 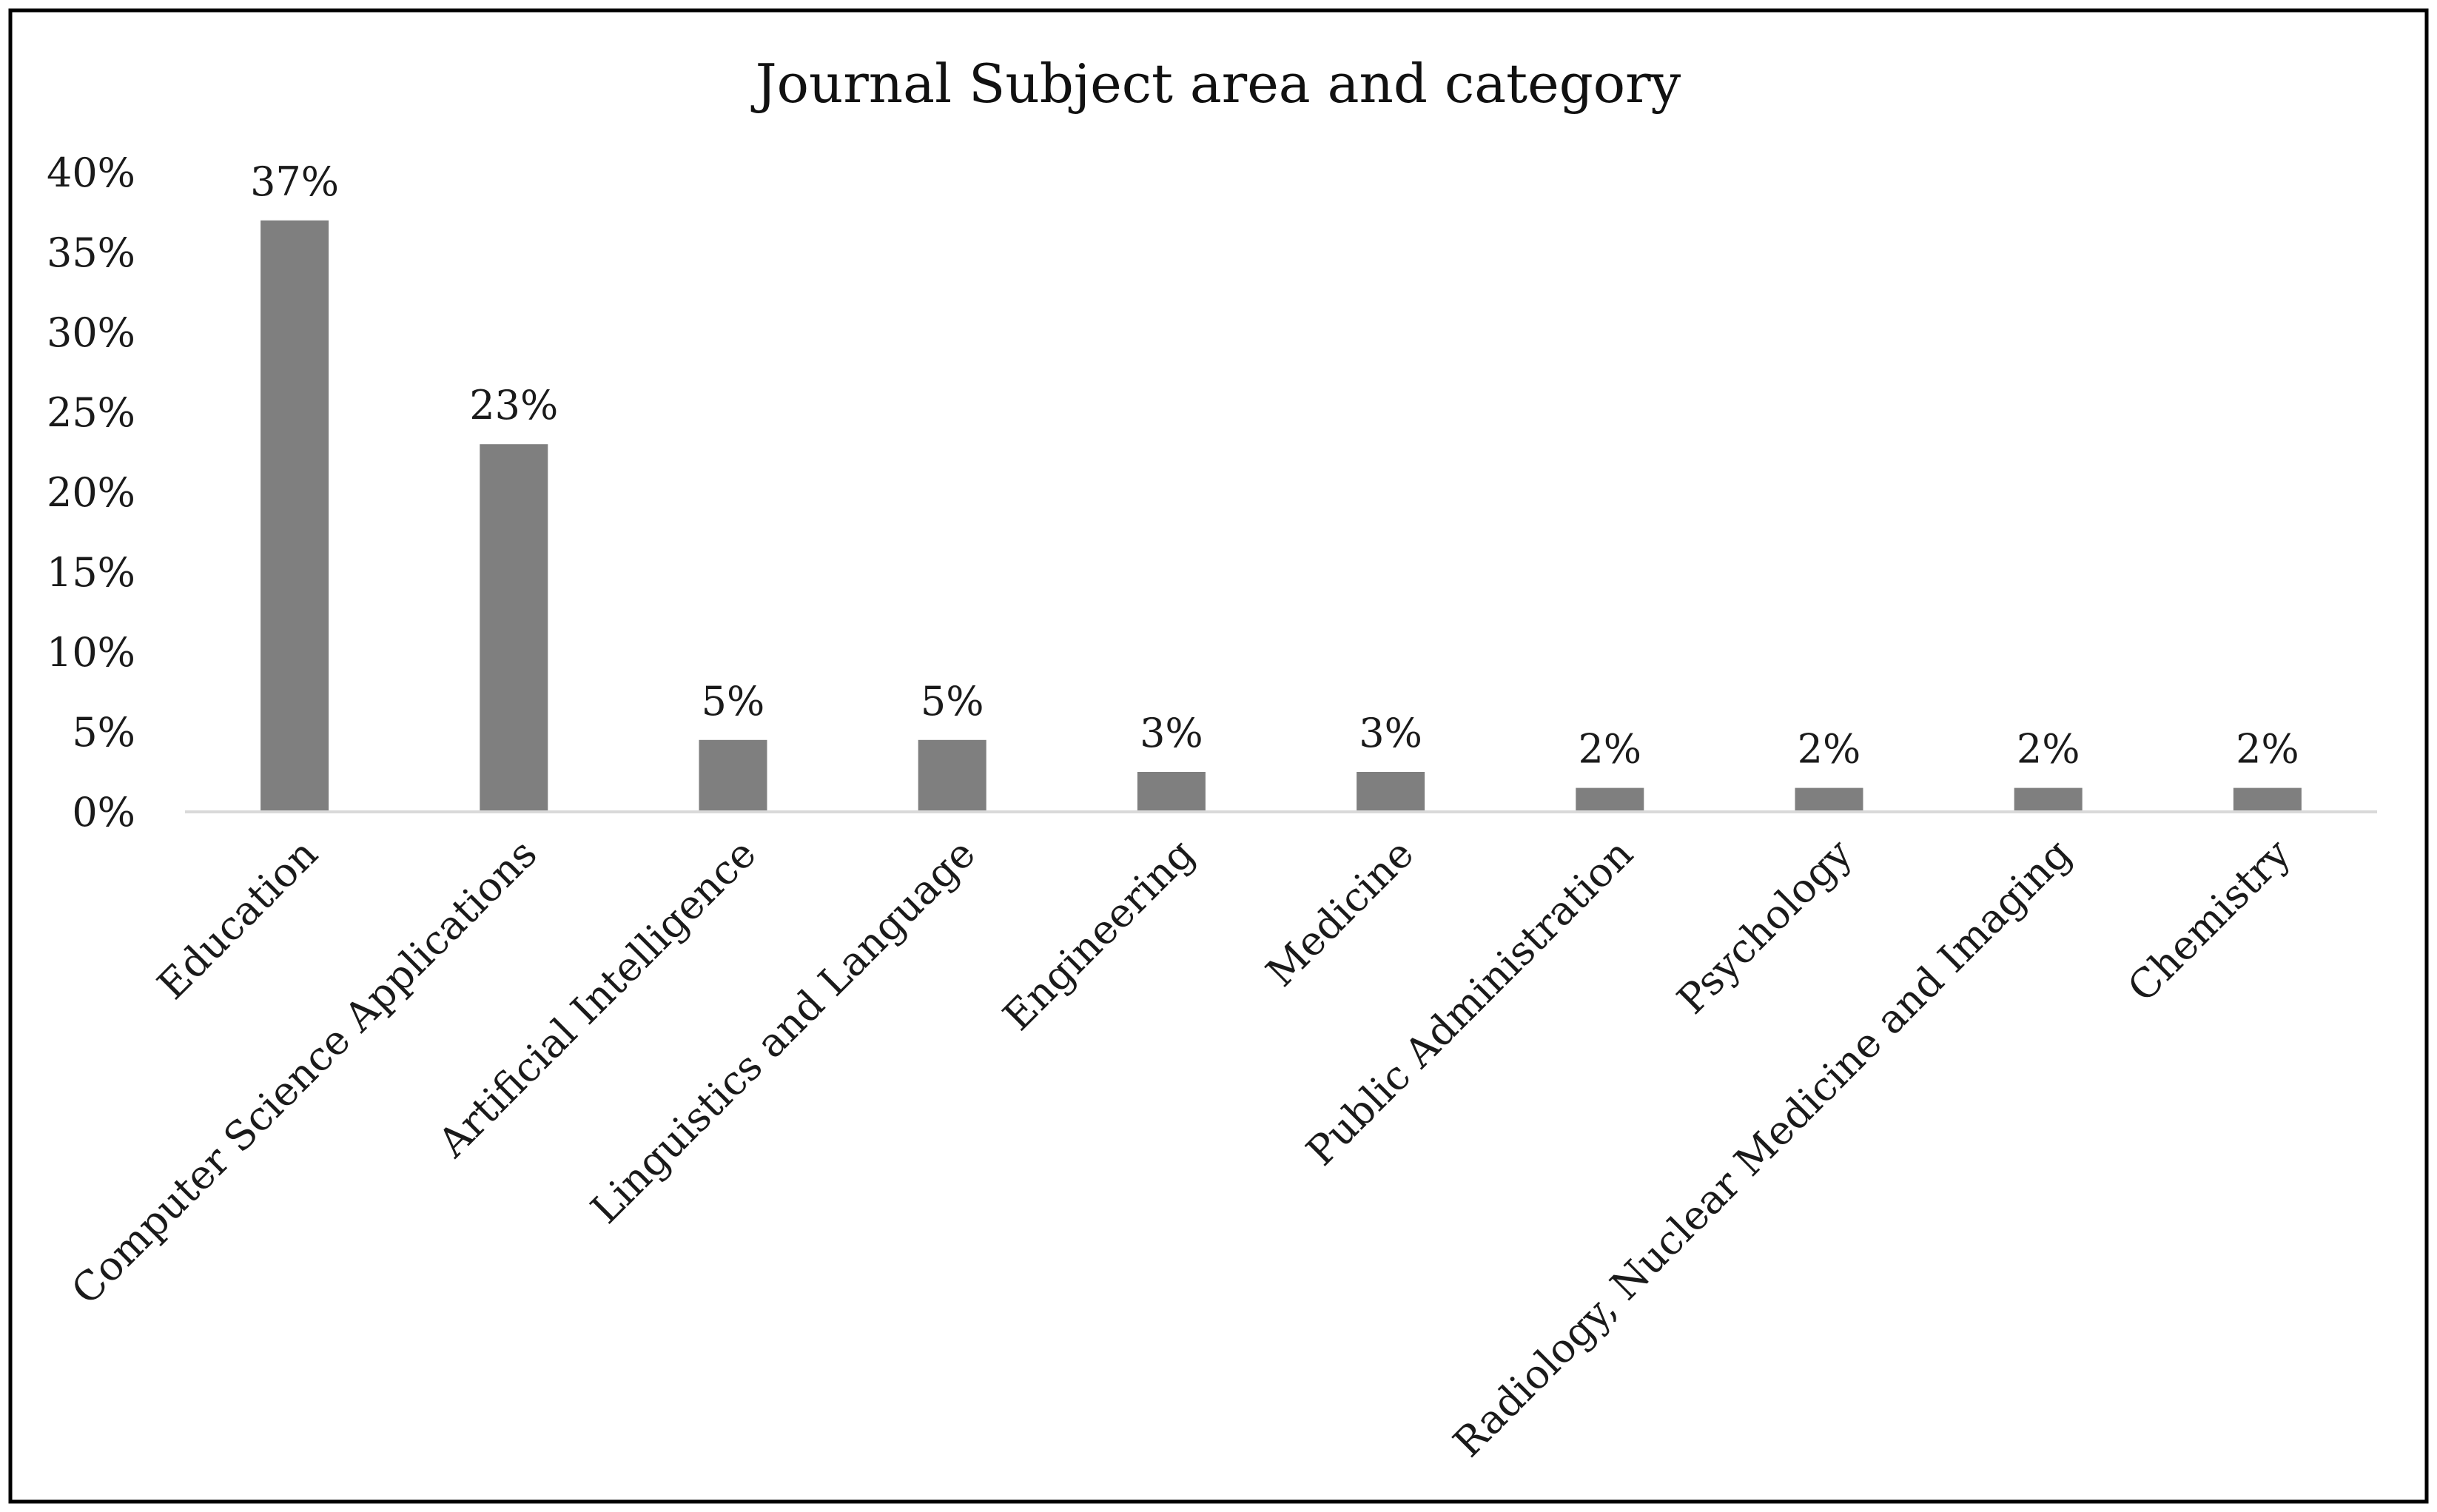 What do you see at coordinates (91, 572) in the screenshot?
I see `y-tick-label: 15%` at bounding box center [91, 572].